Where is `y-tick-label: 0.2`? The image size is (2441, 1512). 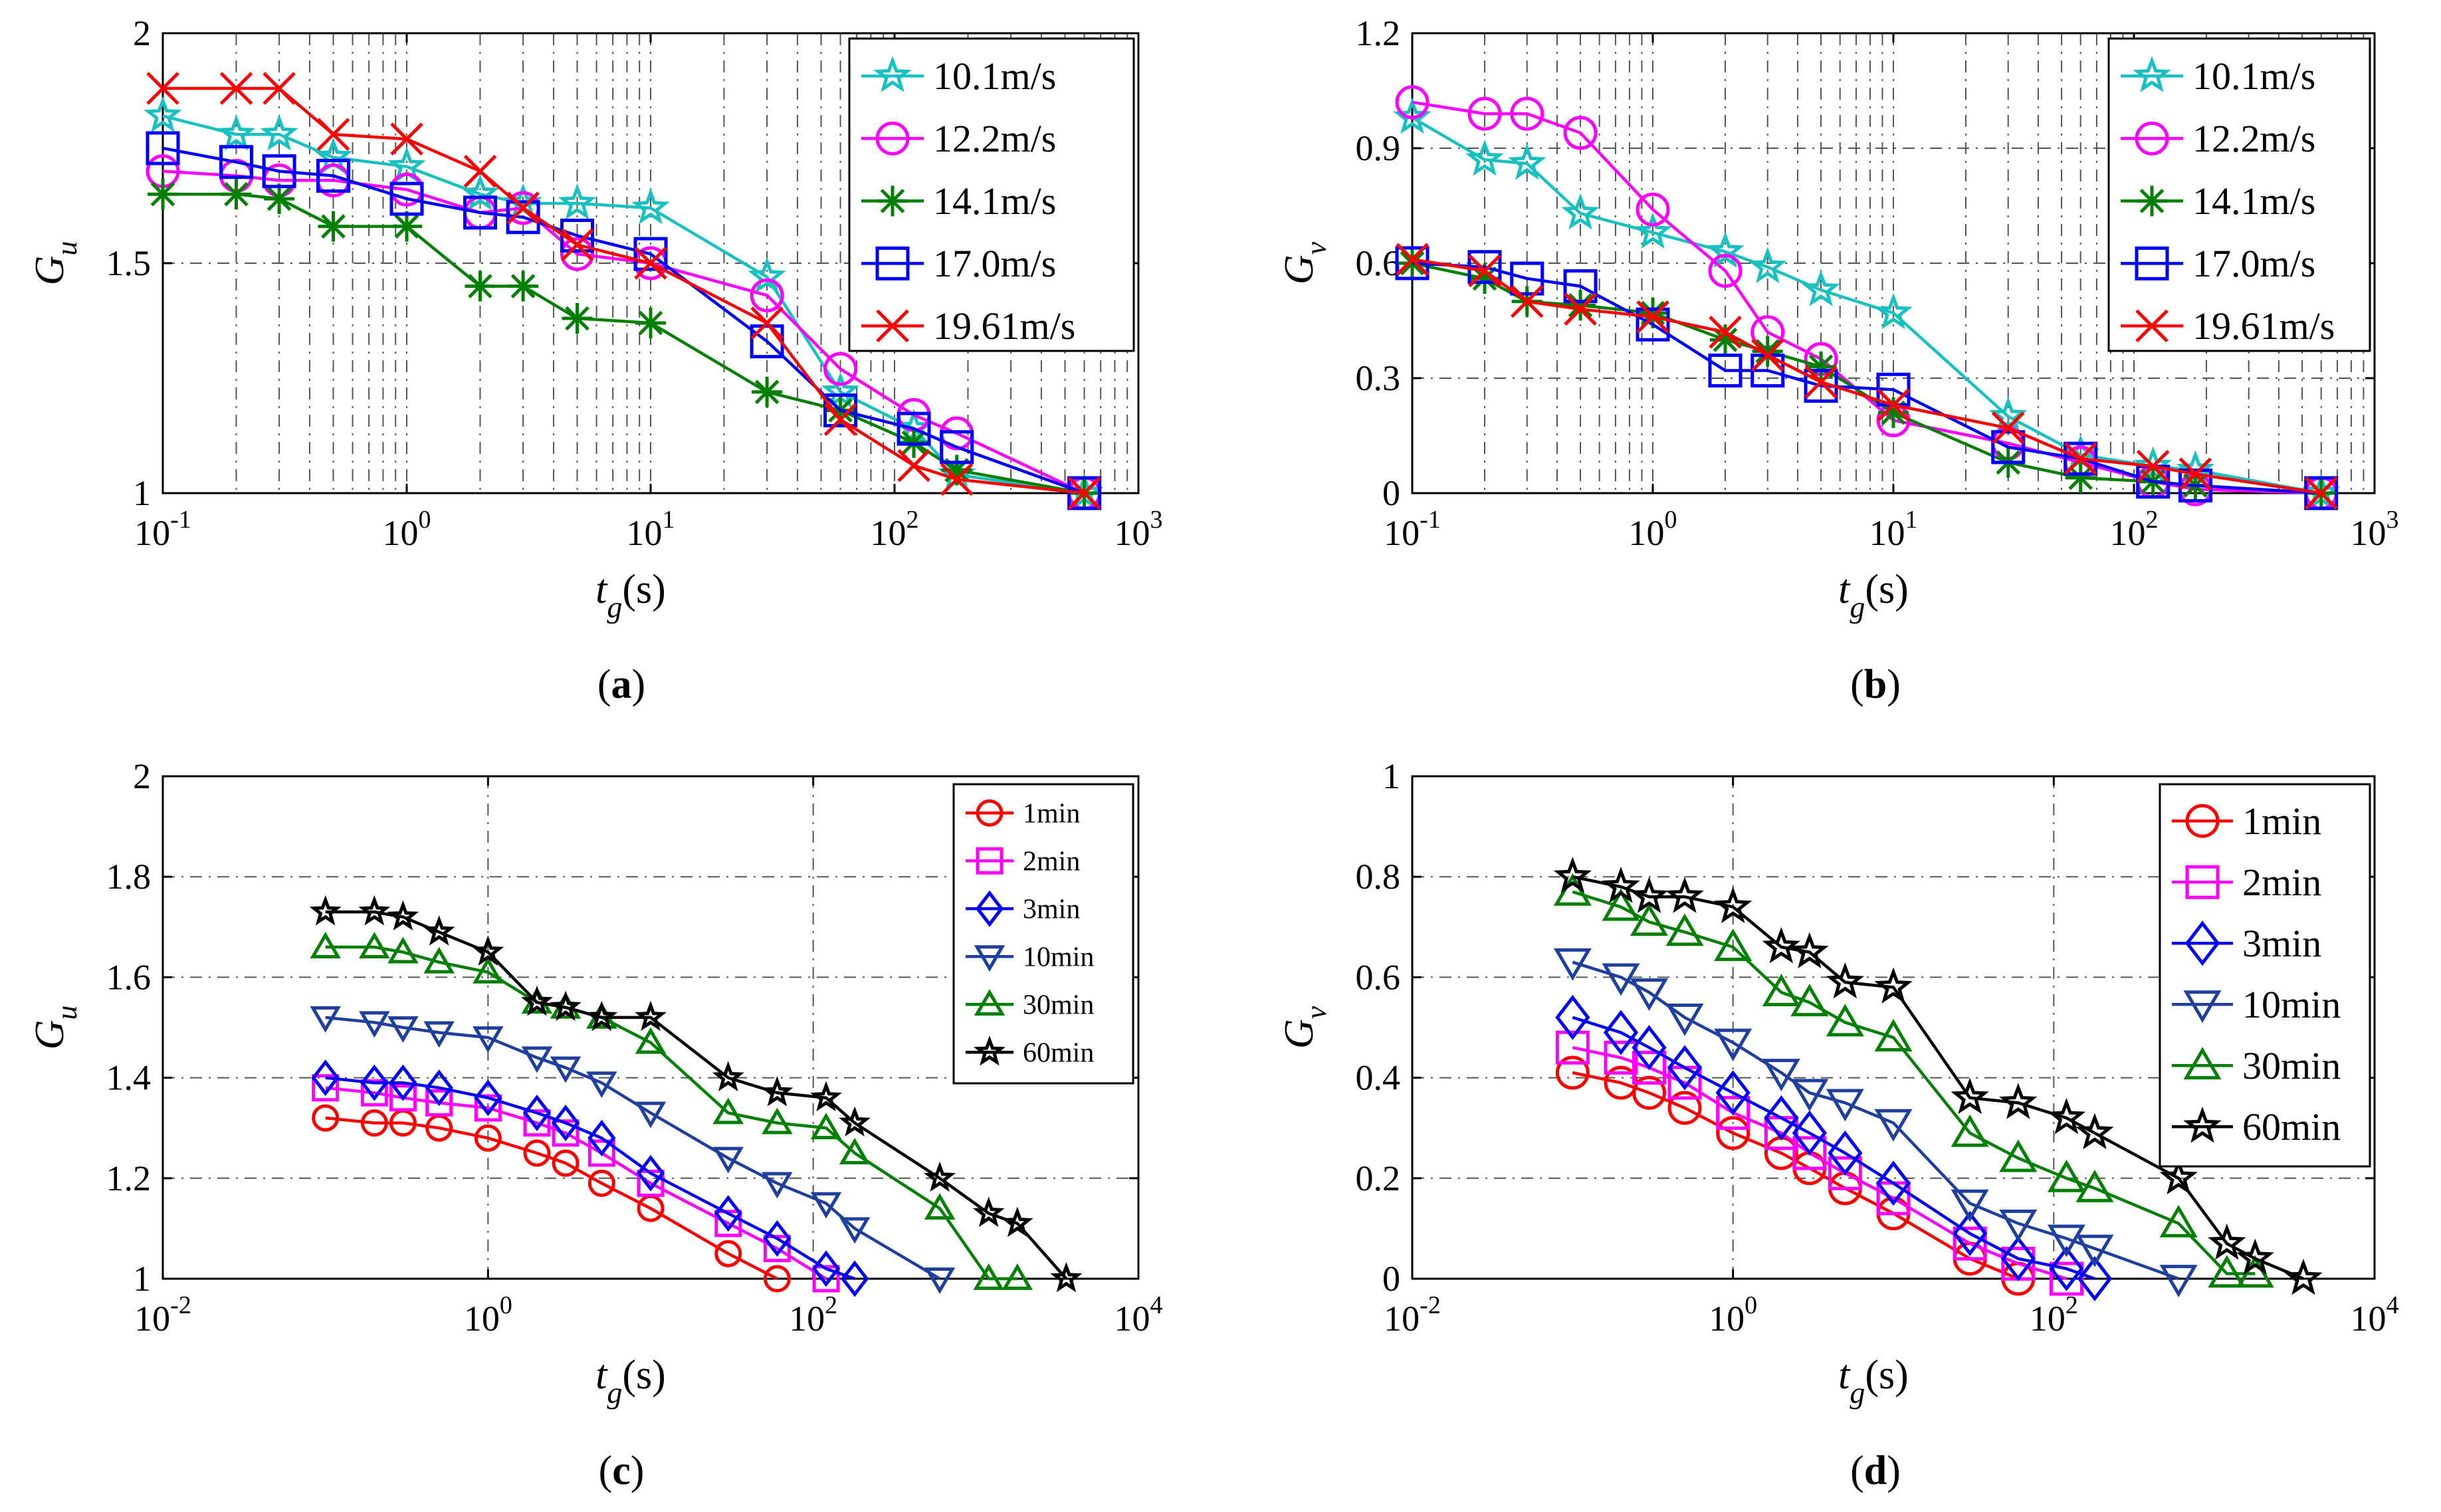
y-tick-label: 0.2 is located at coordinates (1379, 1178).